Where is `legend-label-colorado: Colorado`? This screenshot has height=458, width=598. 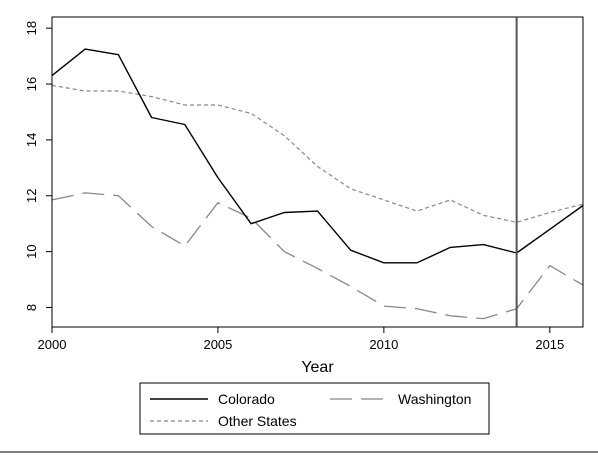
legend-label-colorado: Colorado is located at coordinates (246, 399).